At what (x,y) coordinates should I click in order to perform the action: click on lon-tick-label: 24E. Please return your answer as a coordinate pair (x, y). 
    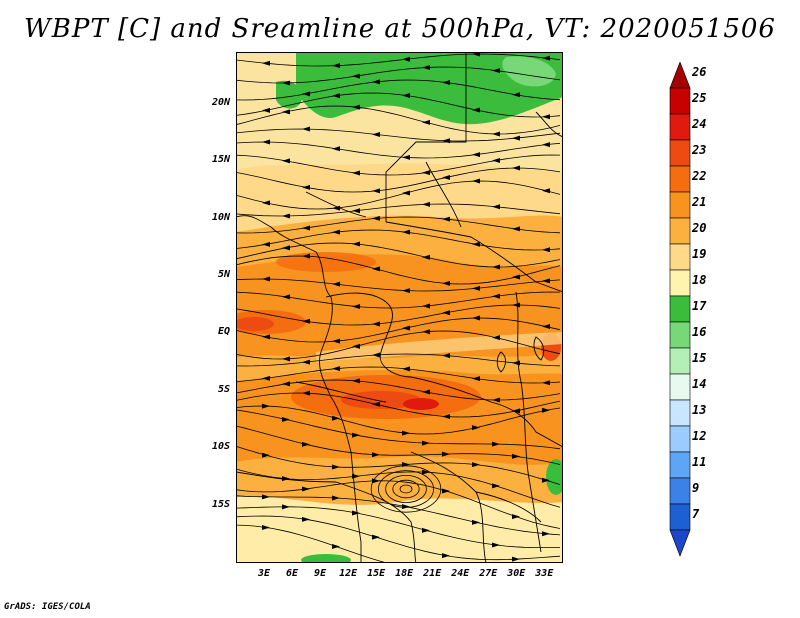
    Looking at the image, I should click on (460, 573).